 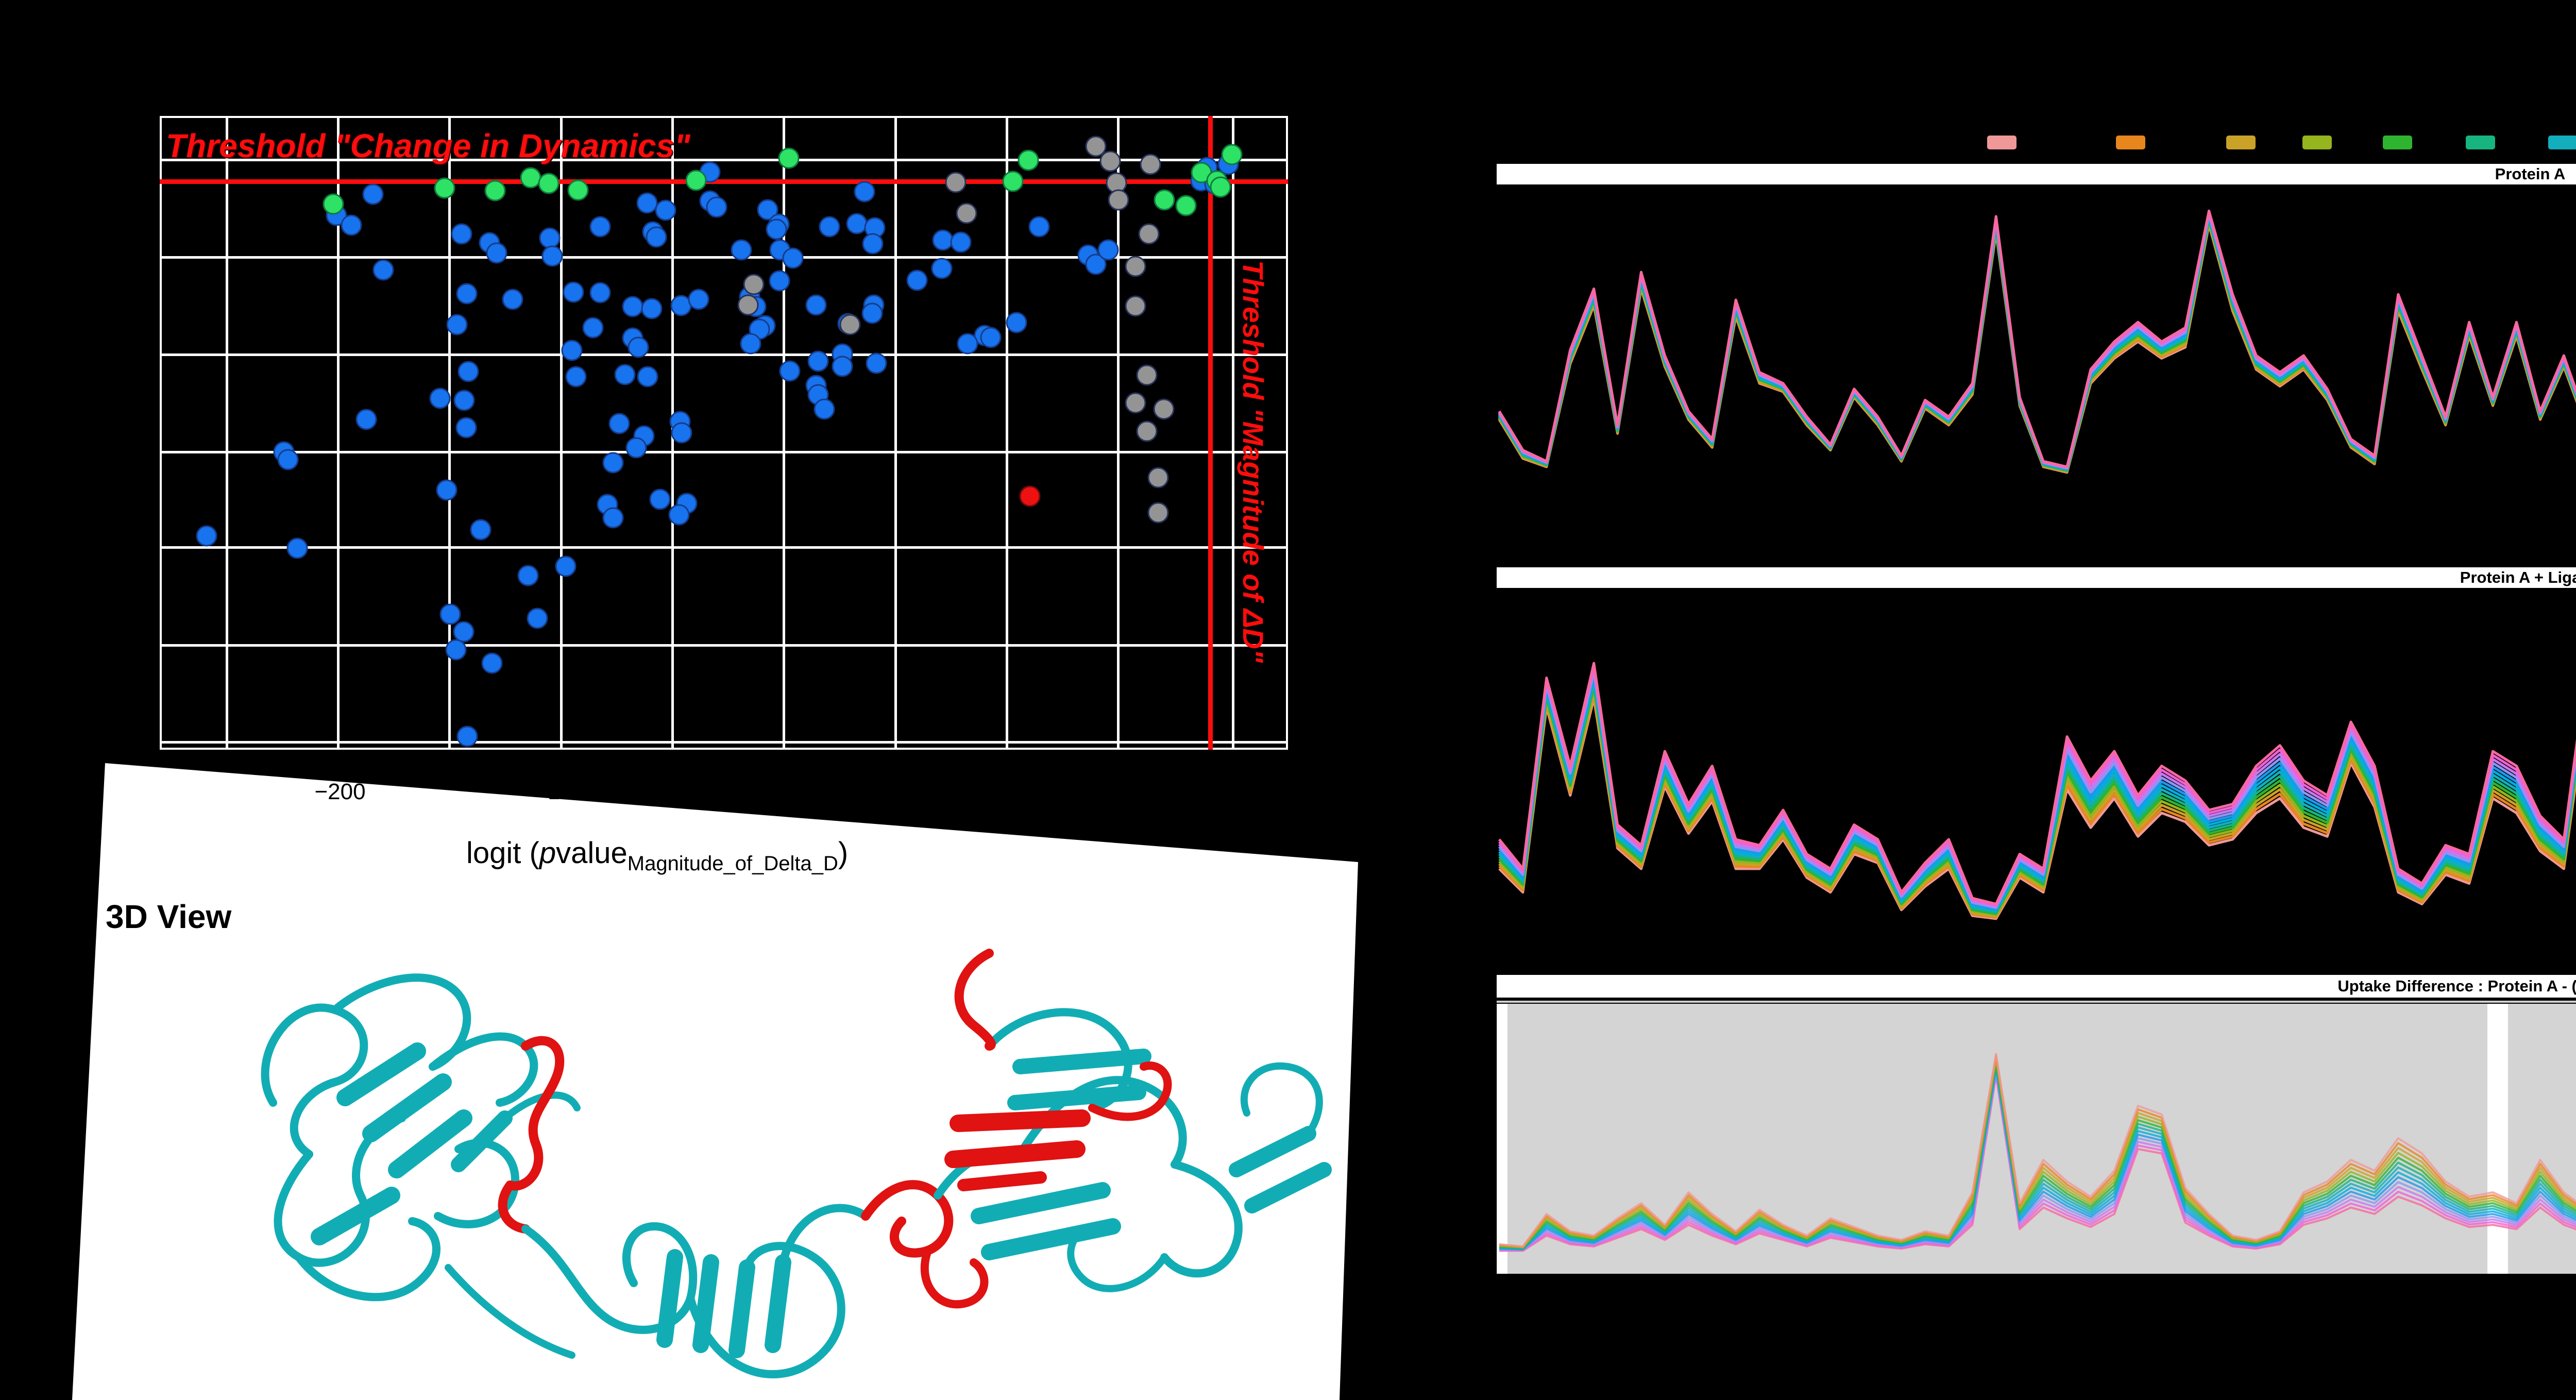 I want to click on protein-structure, so click(x=783, y=1174).